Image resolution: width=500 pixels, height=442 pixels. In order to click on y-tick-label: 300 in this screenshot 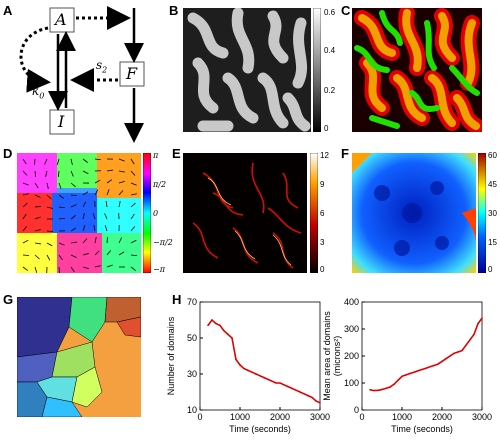, I will do `click(351, 329)`.